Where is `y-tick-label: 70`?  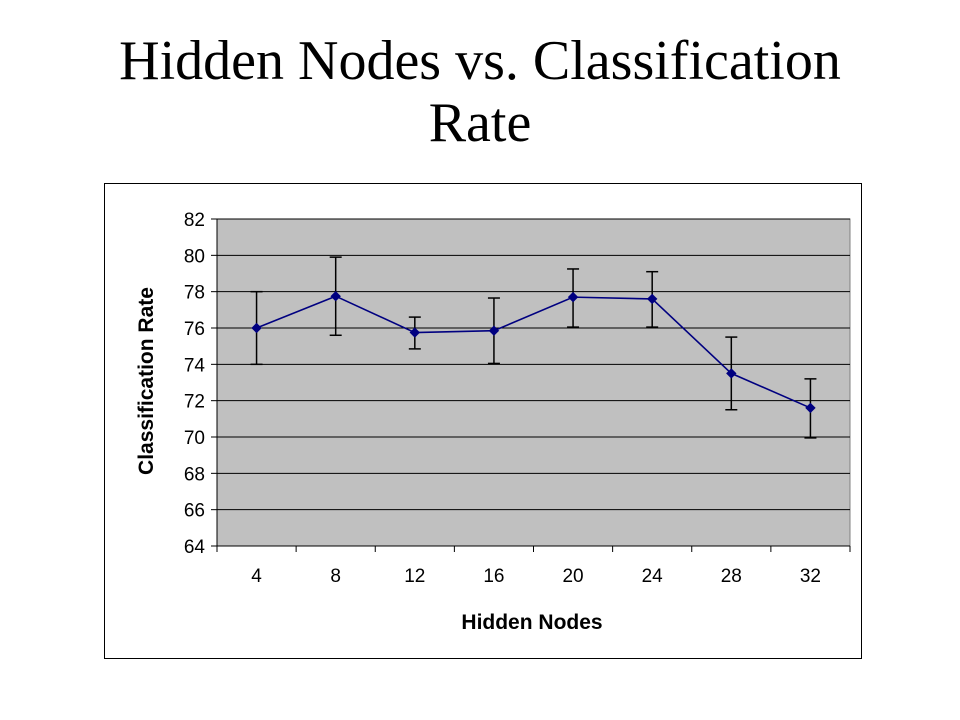
y-tick-label: 70 is located at coordinates (194, 438).